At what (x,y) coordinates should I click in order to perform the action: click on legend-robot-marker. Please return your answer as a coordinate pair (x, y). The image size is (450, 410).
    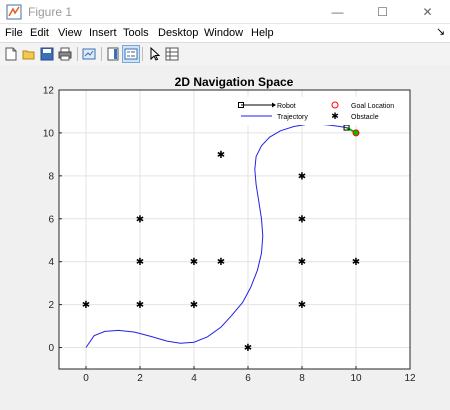
    Looking at the image, I should click on (241, 105).